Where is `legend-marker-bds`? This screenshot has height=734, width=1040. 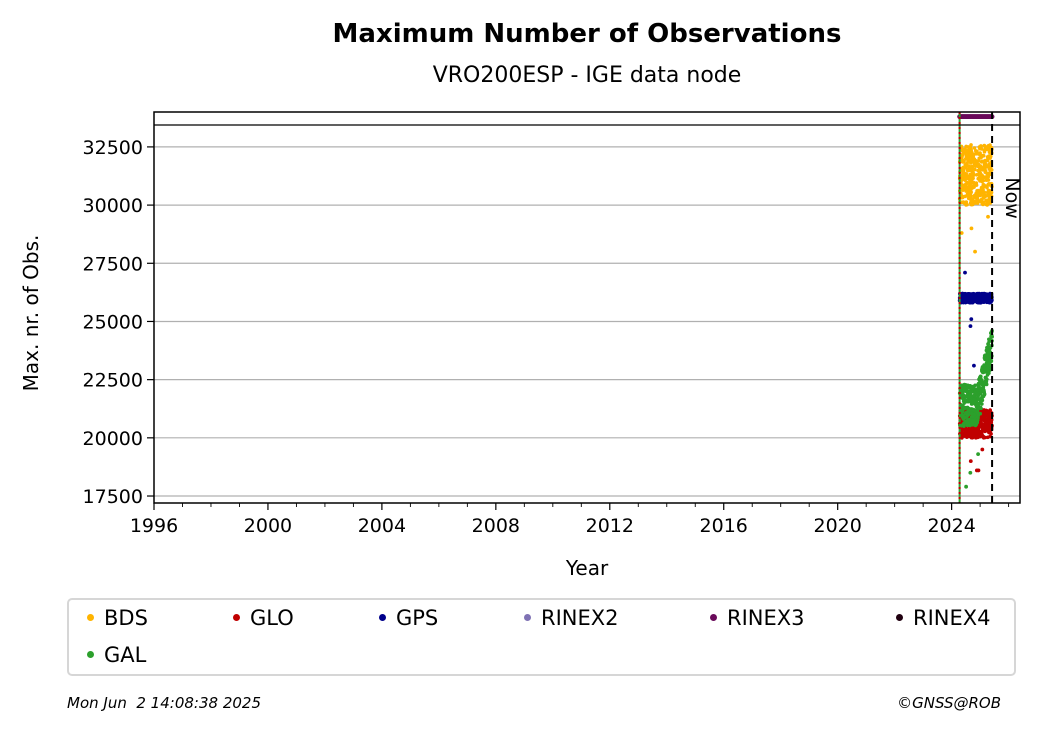
legend-marker-bds is located at coordinates (90, 617).